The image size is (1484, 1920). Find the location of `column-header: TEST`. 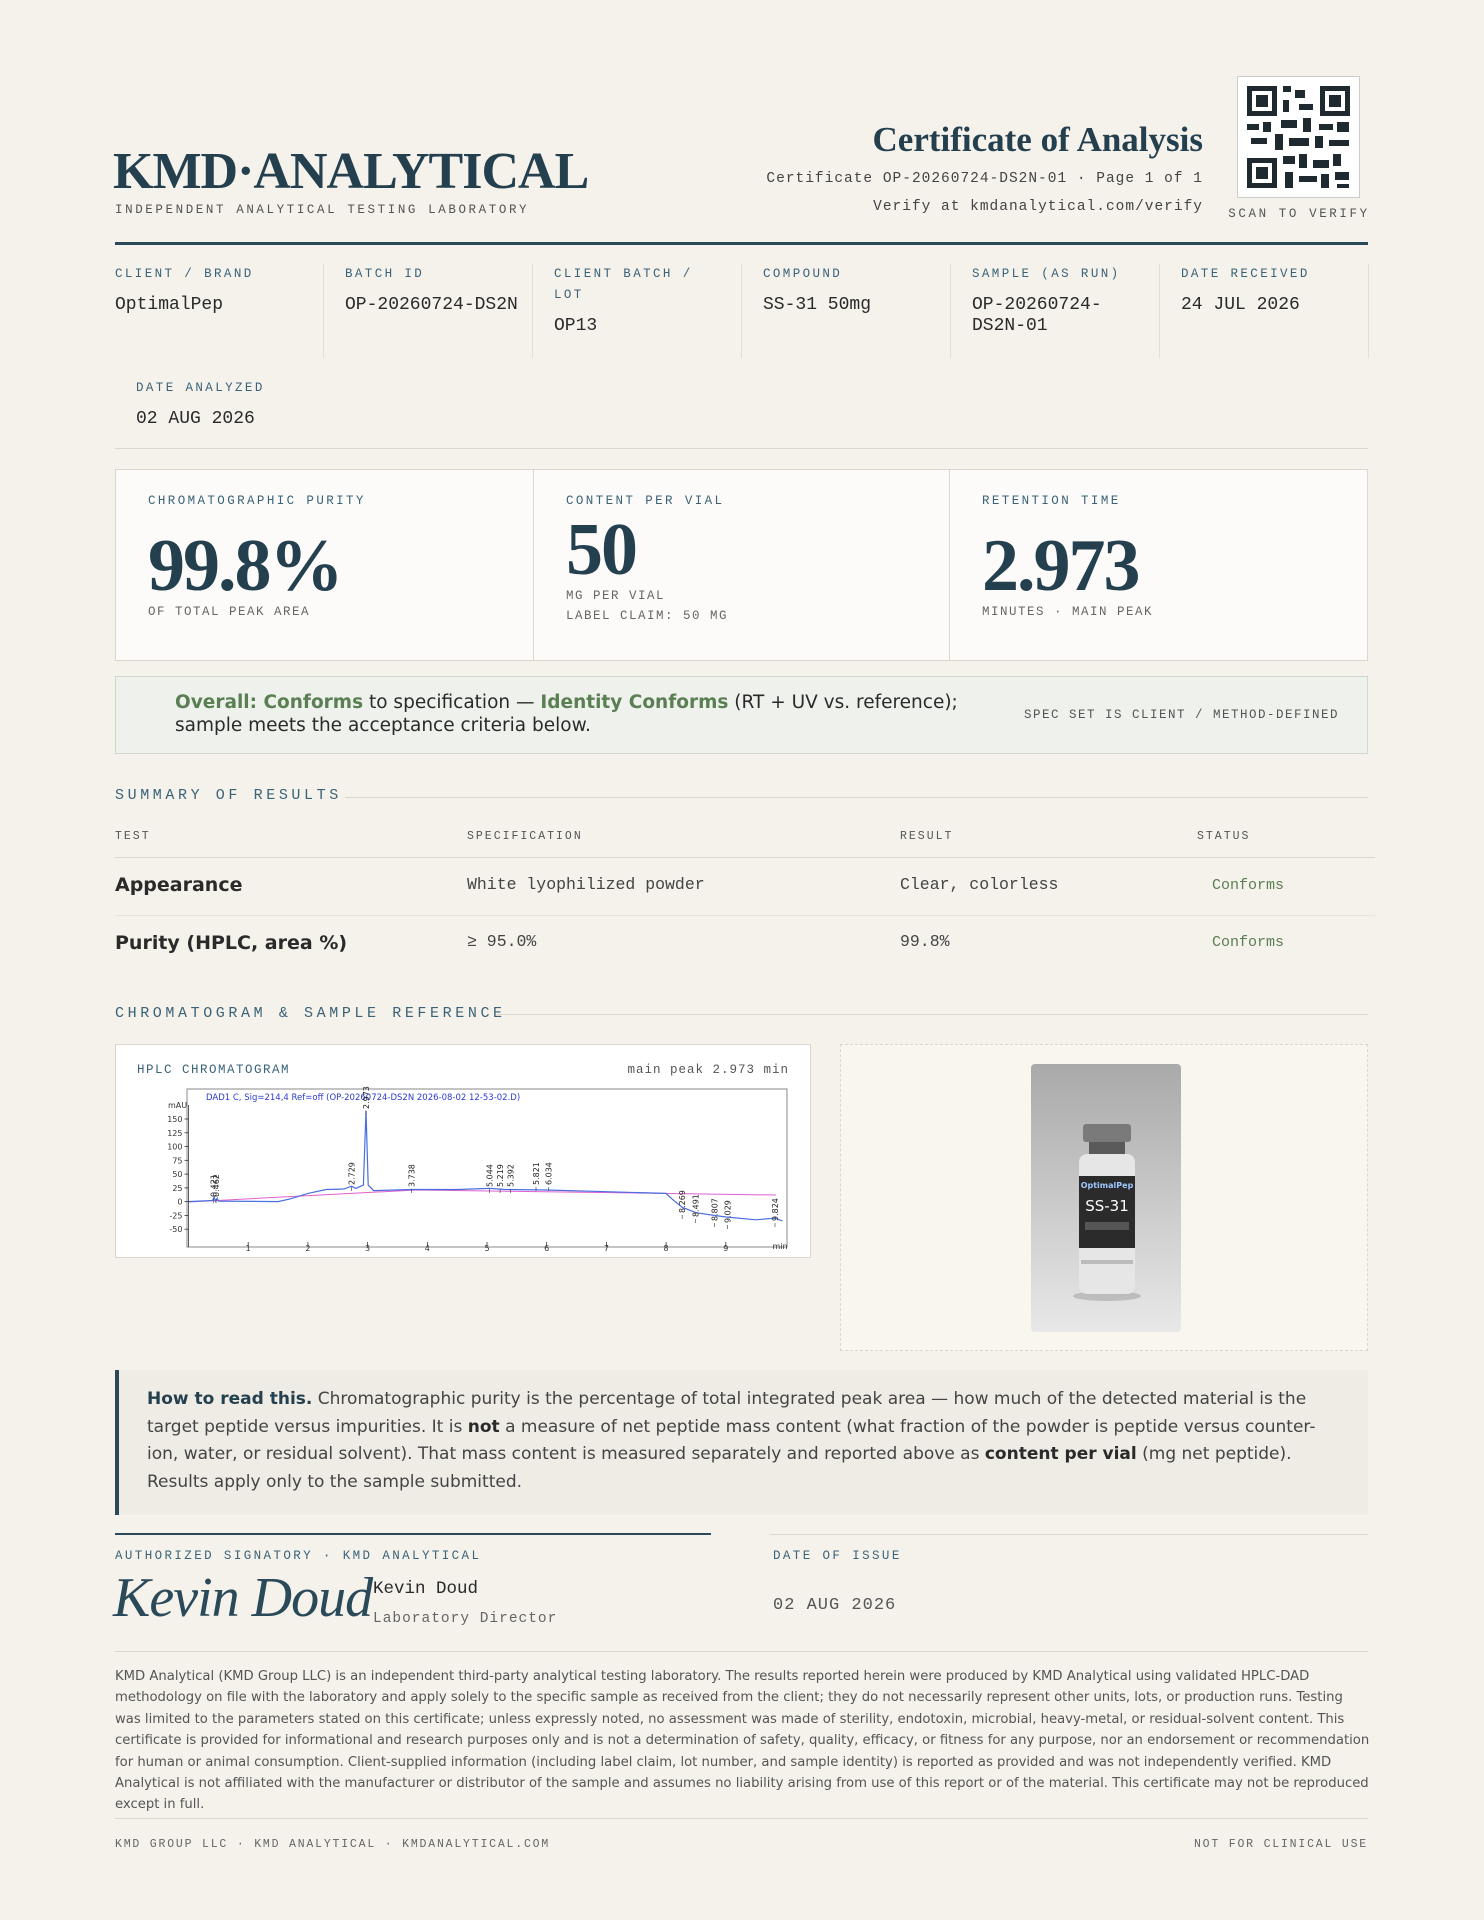

column-header: TEST is located at coordinates (133, 836).